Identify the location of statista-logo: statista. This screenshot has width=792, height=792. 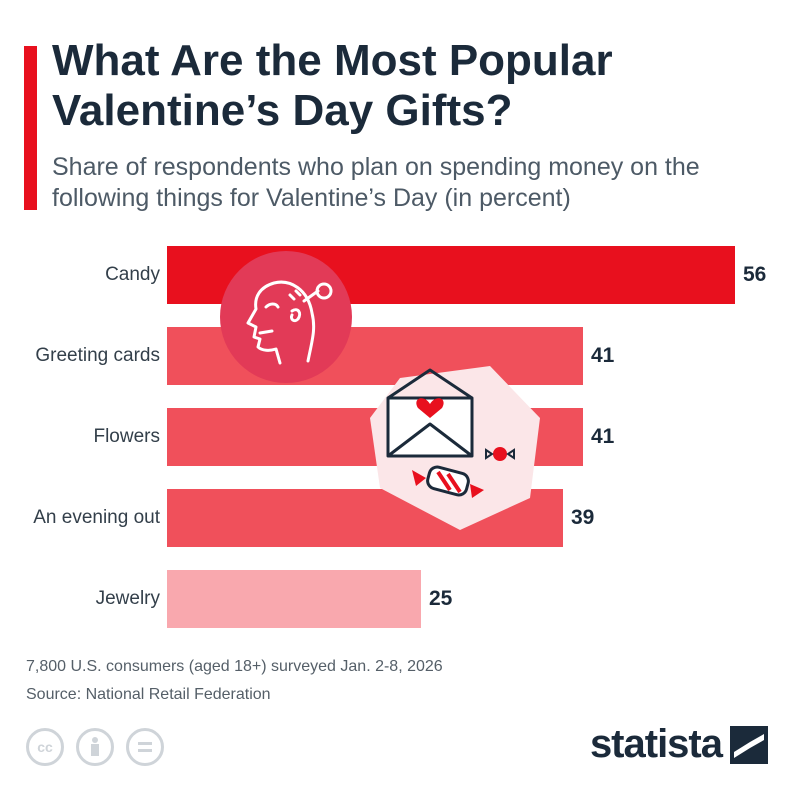
(679, 744).